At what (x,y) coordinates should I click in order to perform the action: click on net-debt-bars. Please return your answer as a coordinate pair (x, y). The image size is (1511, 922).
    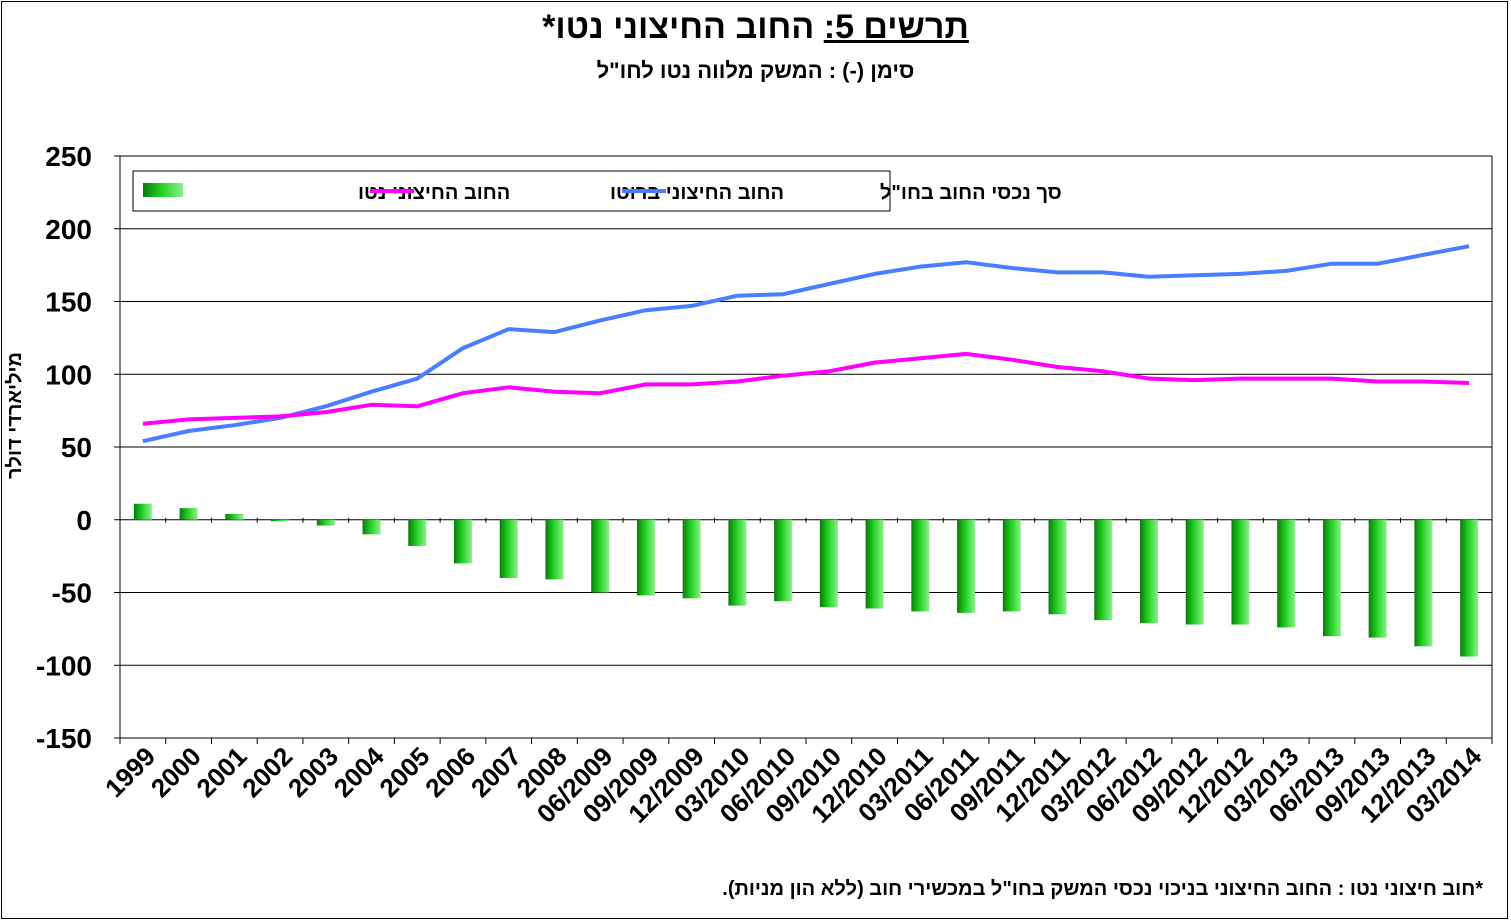
    Looking at the image, I should click on (806, 580).